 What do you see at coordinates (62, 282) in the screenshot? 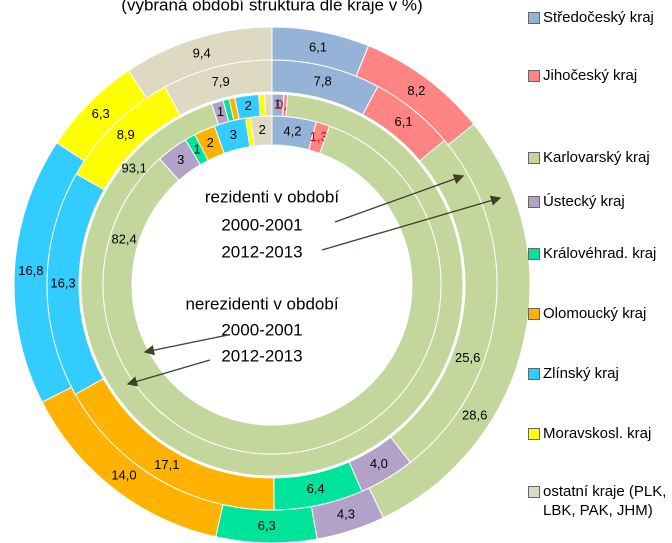
I see `data-label: 16,3` at bounding box center [62, 282].